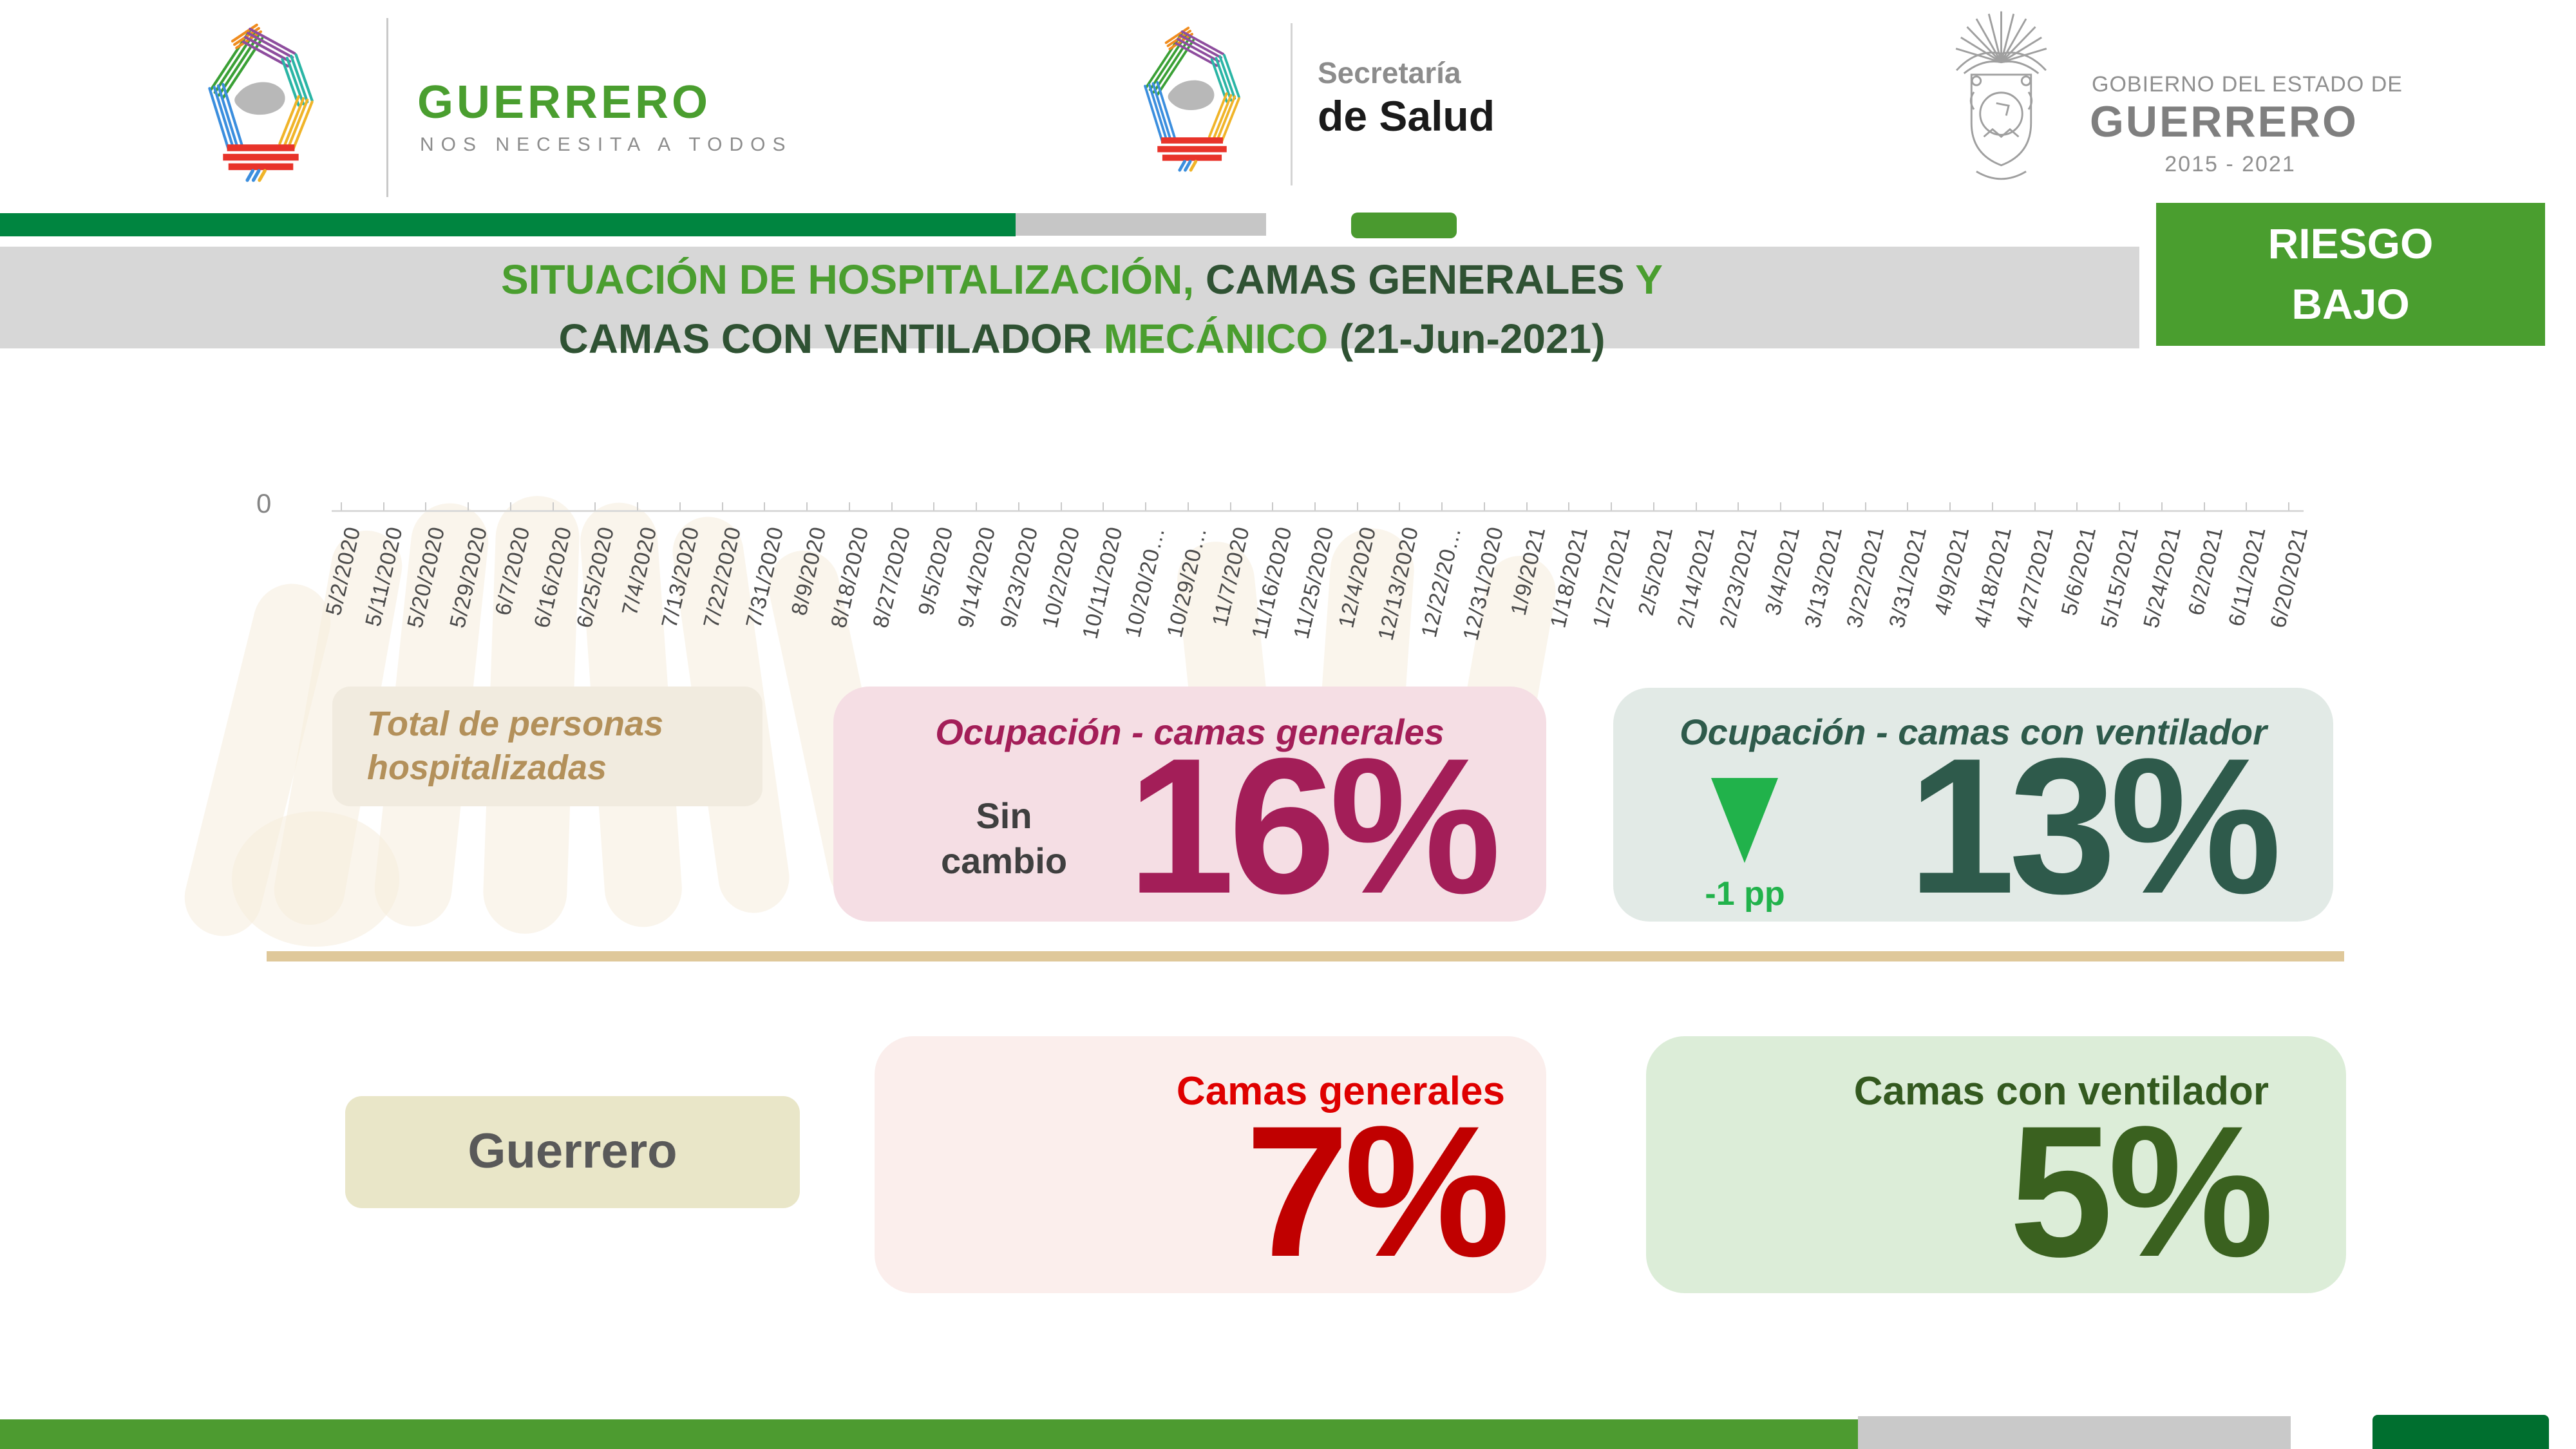  What do you see at coordinates (1973, 732) in the screenshot?
I see `card-occupancy-ventilator-title: Ocupación - camas con ventilador` at bounding box center [1973, 732].